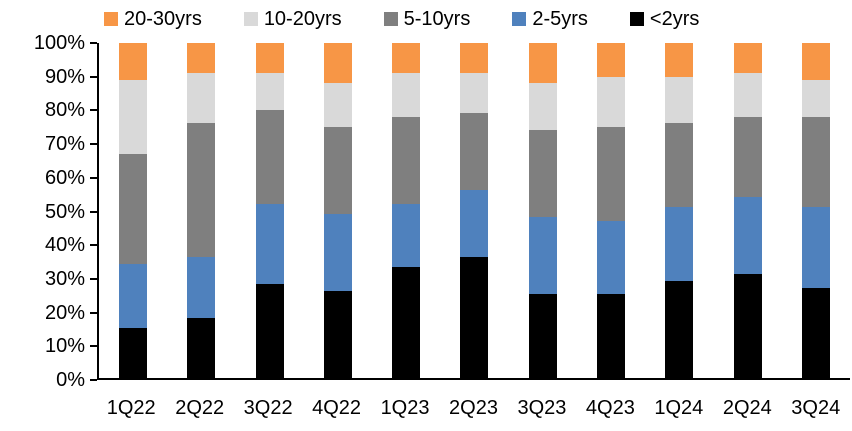 Image resolution: width=852 pixels, height=431 pixels. I want to click on legend-item-10-20yrs: 10-20yrs, so click(292, 19).